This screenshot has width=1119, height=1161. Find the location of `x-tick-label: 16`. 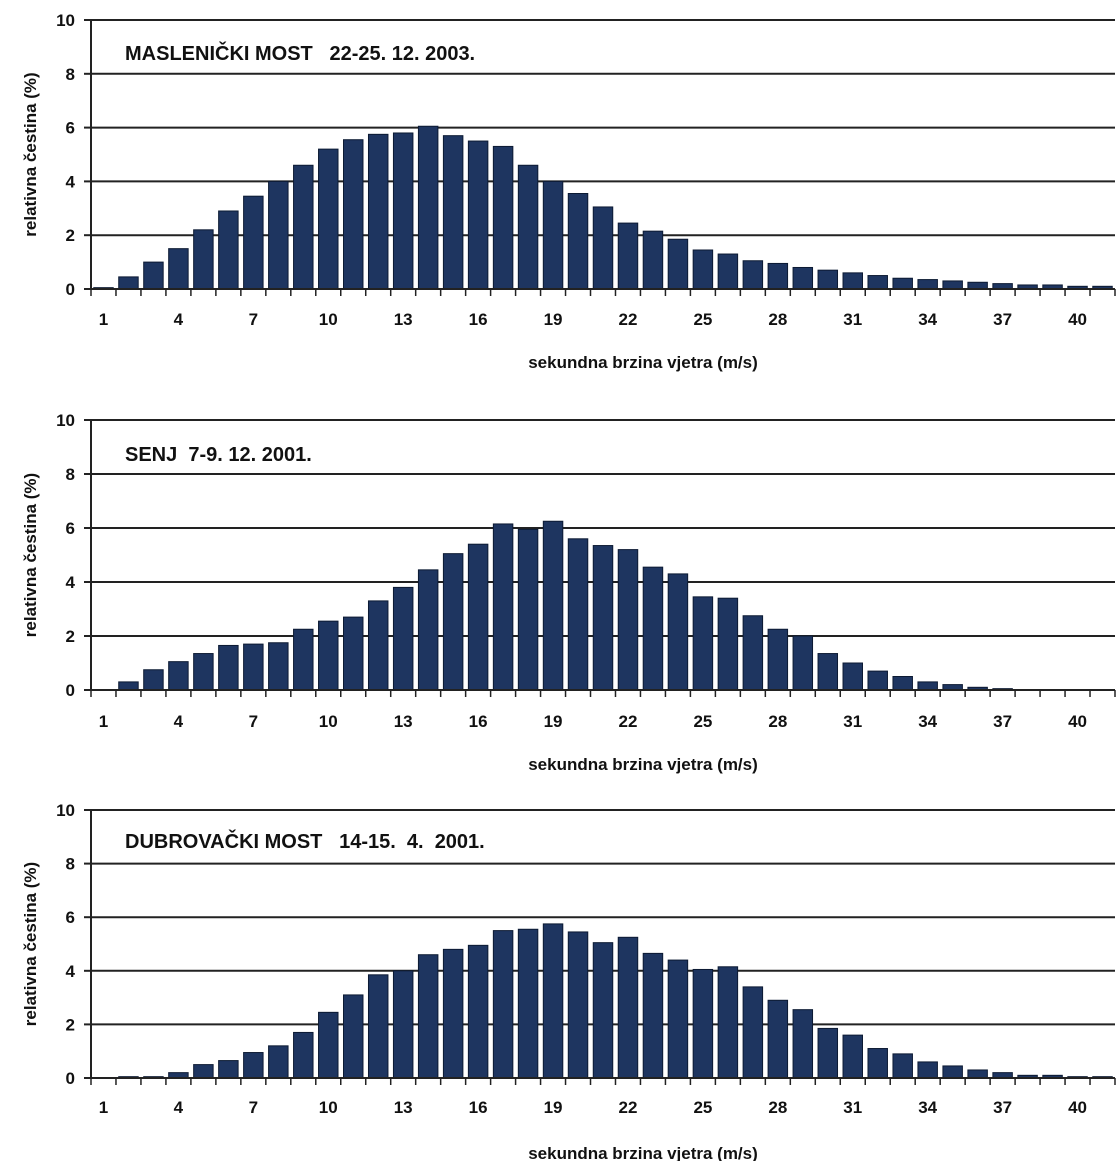

x-tick-label: 16 is located at coordinates (478, 1107).